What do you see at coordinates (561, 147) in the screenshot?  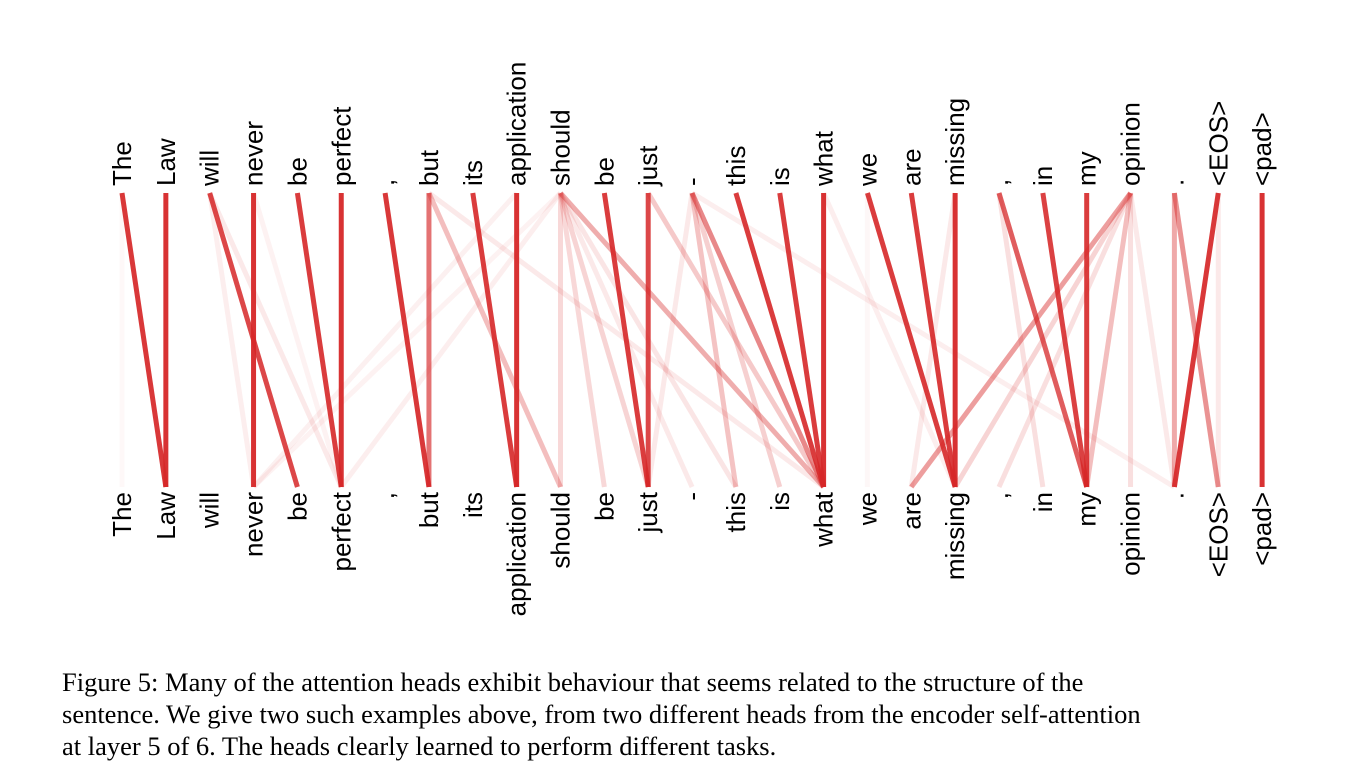 I see `top-token-label: should` at bounding box center [561, 147].